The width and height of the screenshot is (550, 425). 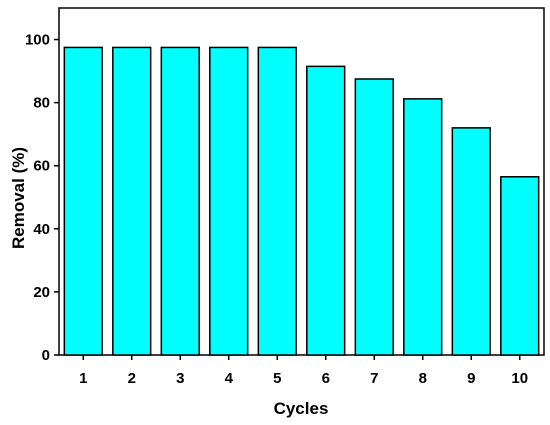 What do you see at coordinates (303, 371) in the screenshot?
I see `x-axis: 1 2 3 4 5 6 7 8 9 10` at bounding box center [303, 371].